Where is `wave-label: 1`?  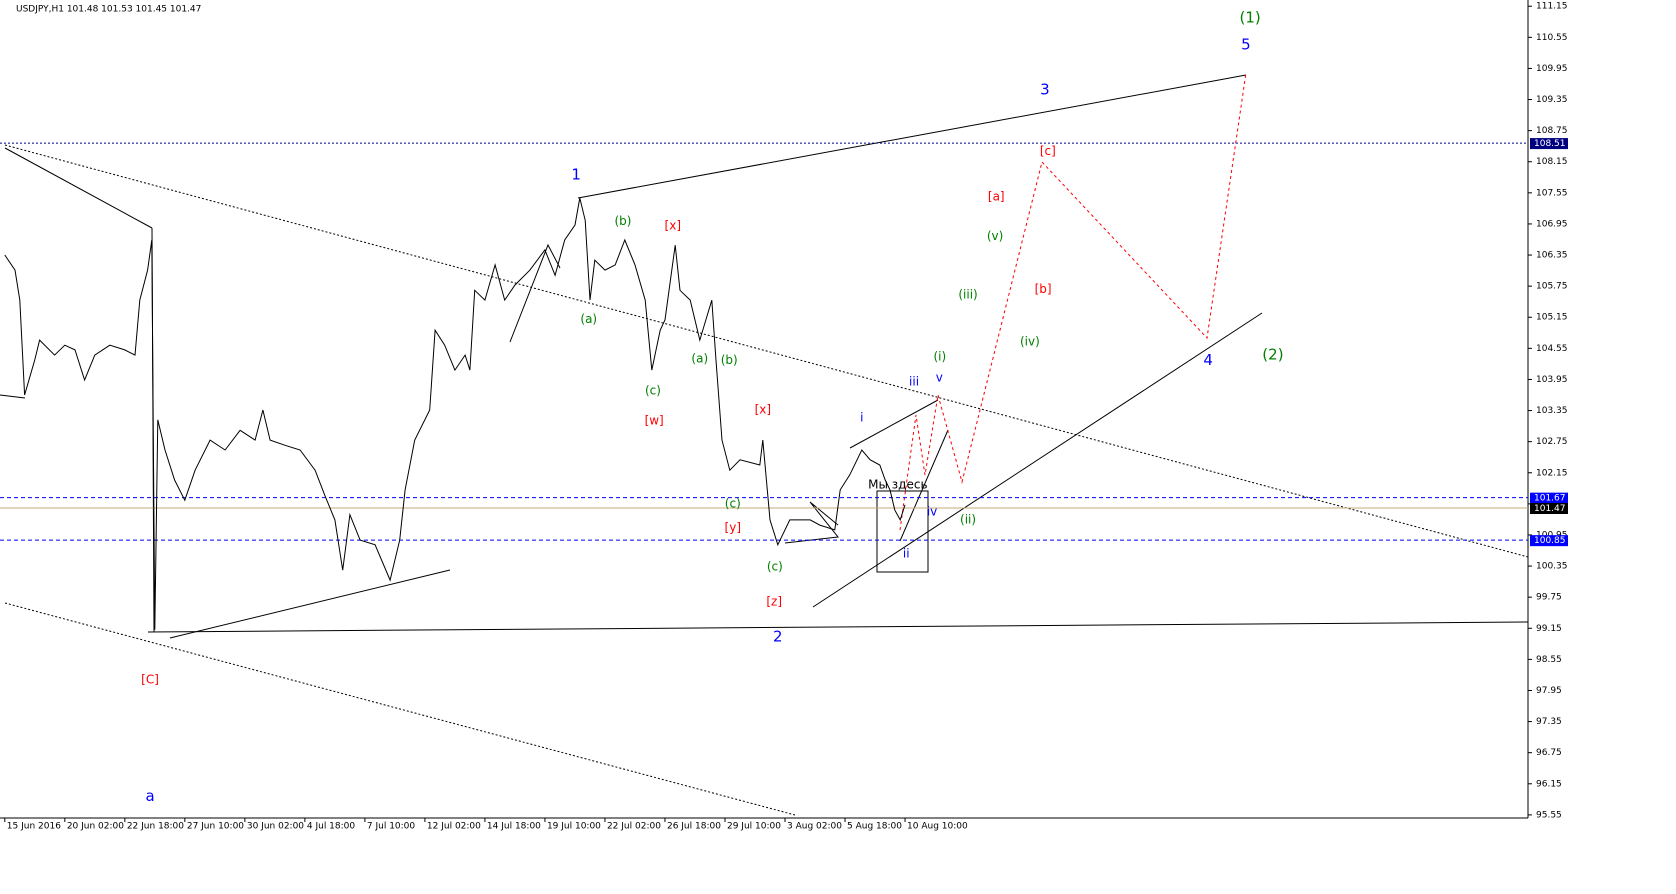
wave-label: 1 is located at coordinates (576, 175).